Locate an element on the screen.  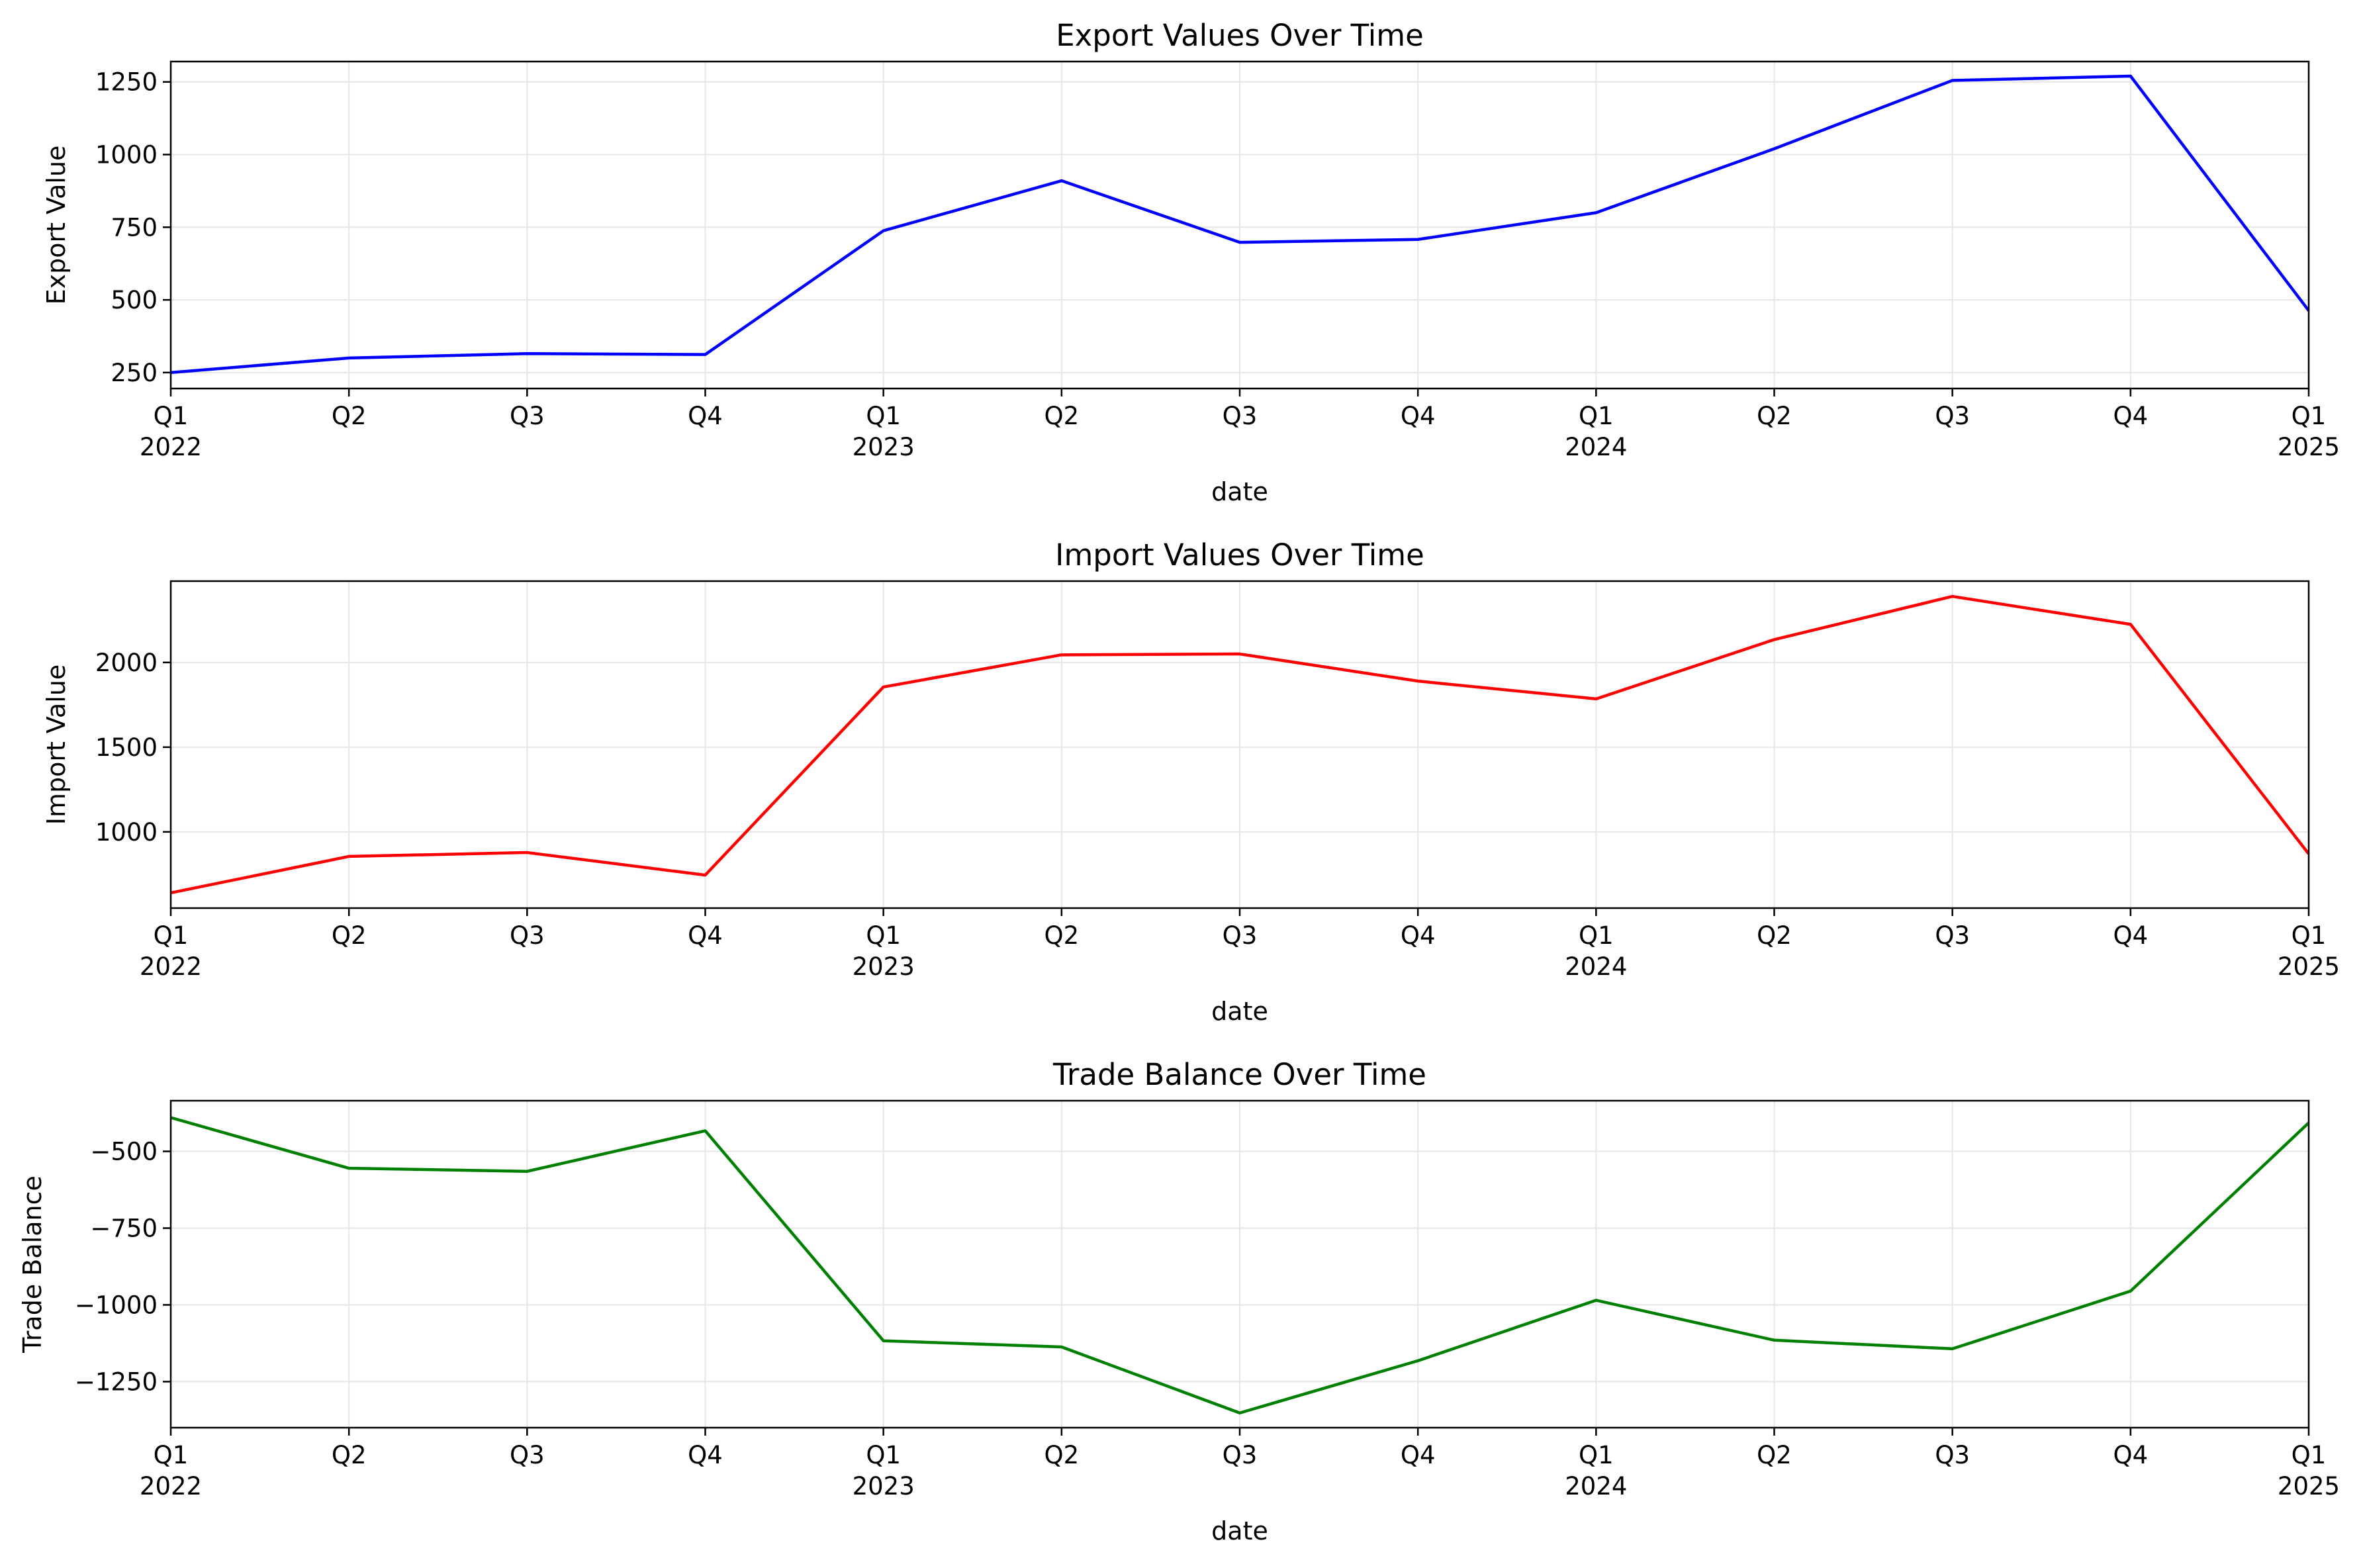
y-tick-label: 1250 is located at coordinates (126, 82).